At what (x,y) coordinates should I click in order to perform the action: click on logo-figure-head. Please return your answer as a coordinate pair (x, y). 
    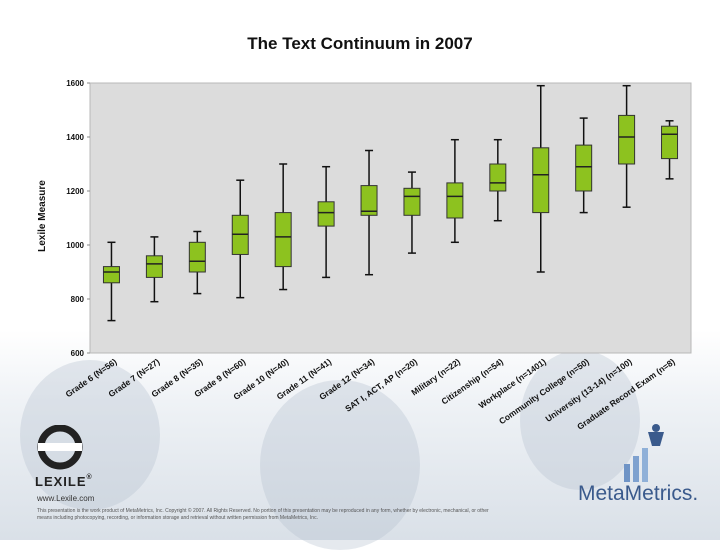
    Looking at the image, I should click on (656, 428).